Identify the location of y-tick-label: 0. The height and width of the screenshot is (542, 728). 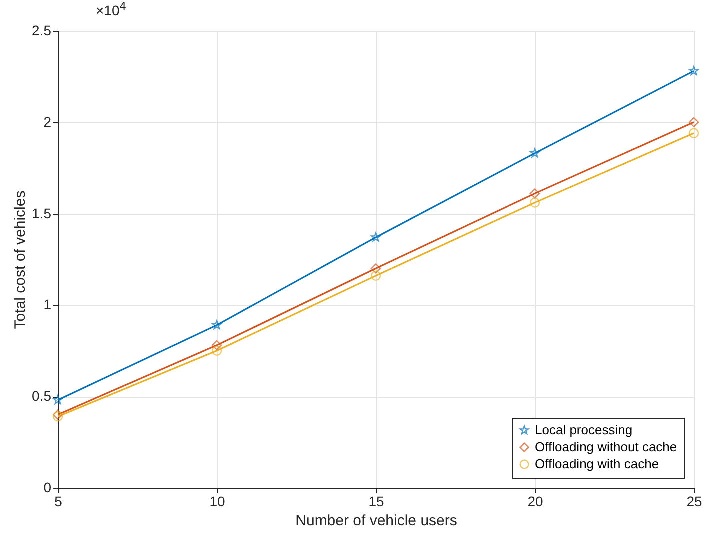
(48, 488).